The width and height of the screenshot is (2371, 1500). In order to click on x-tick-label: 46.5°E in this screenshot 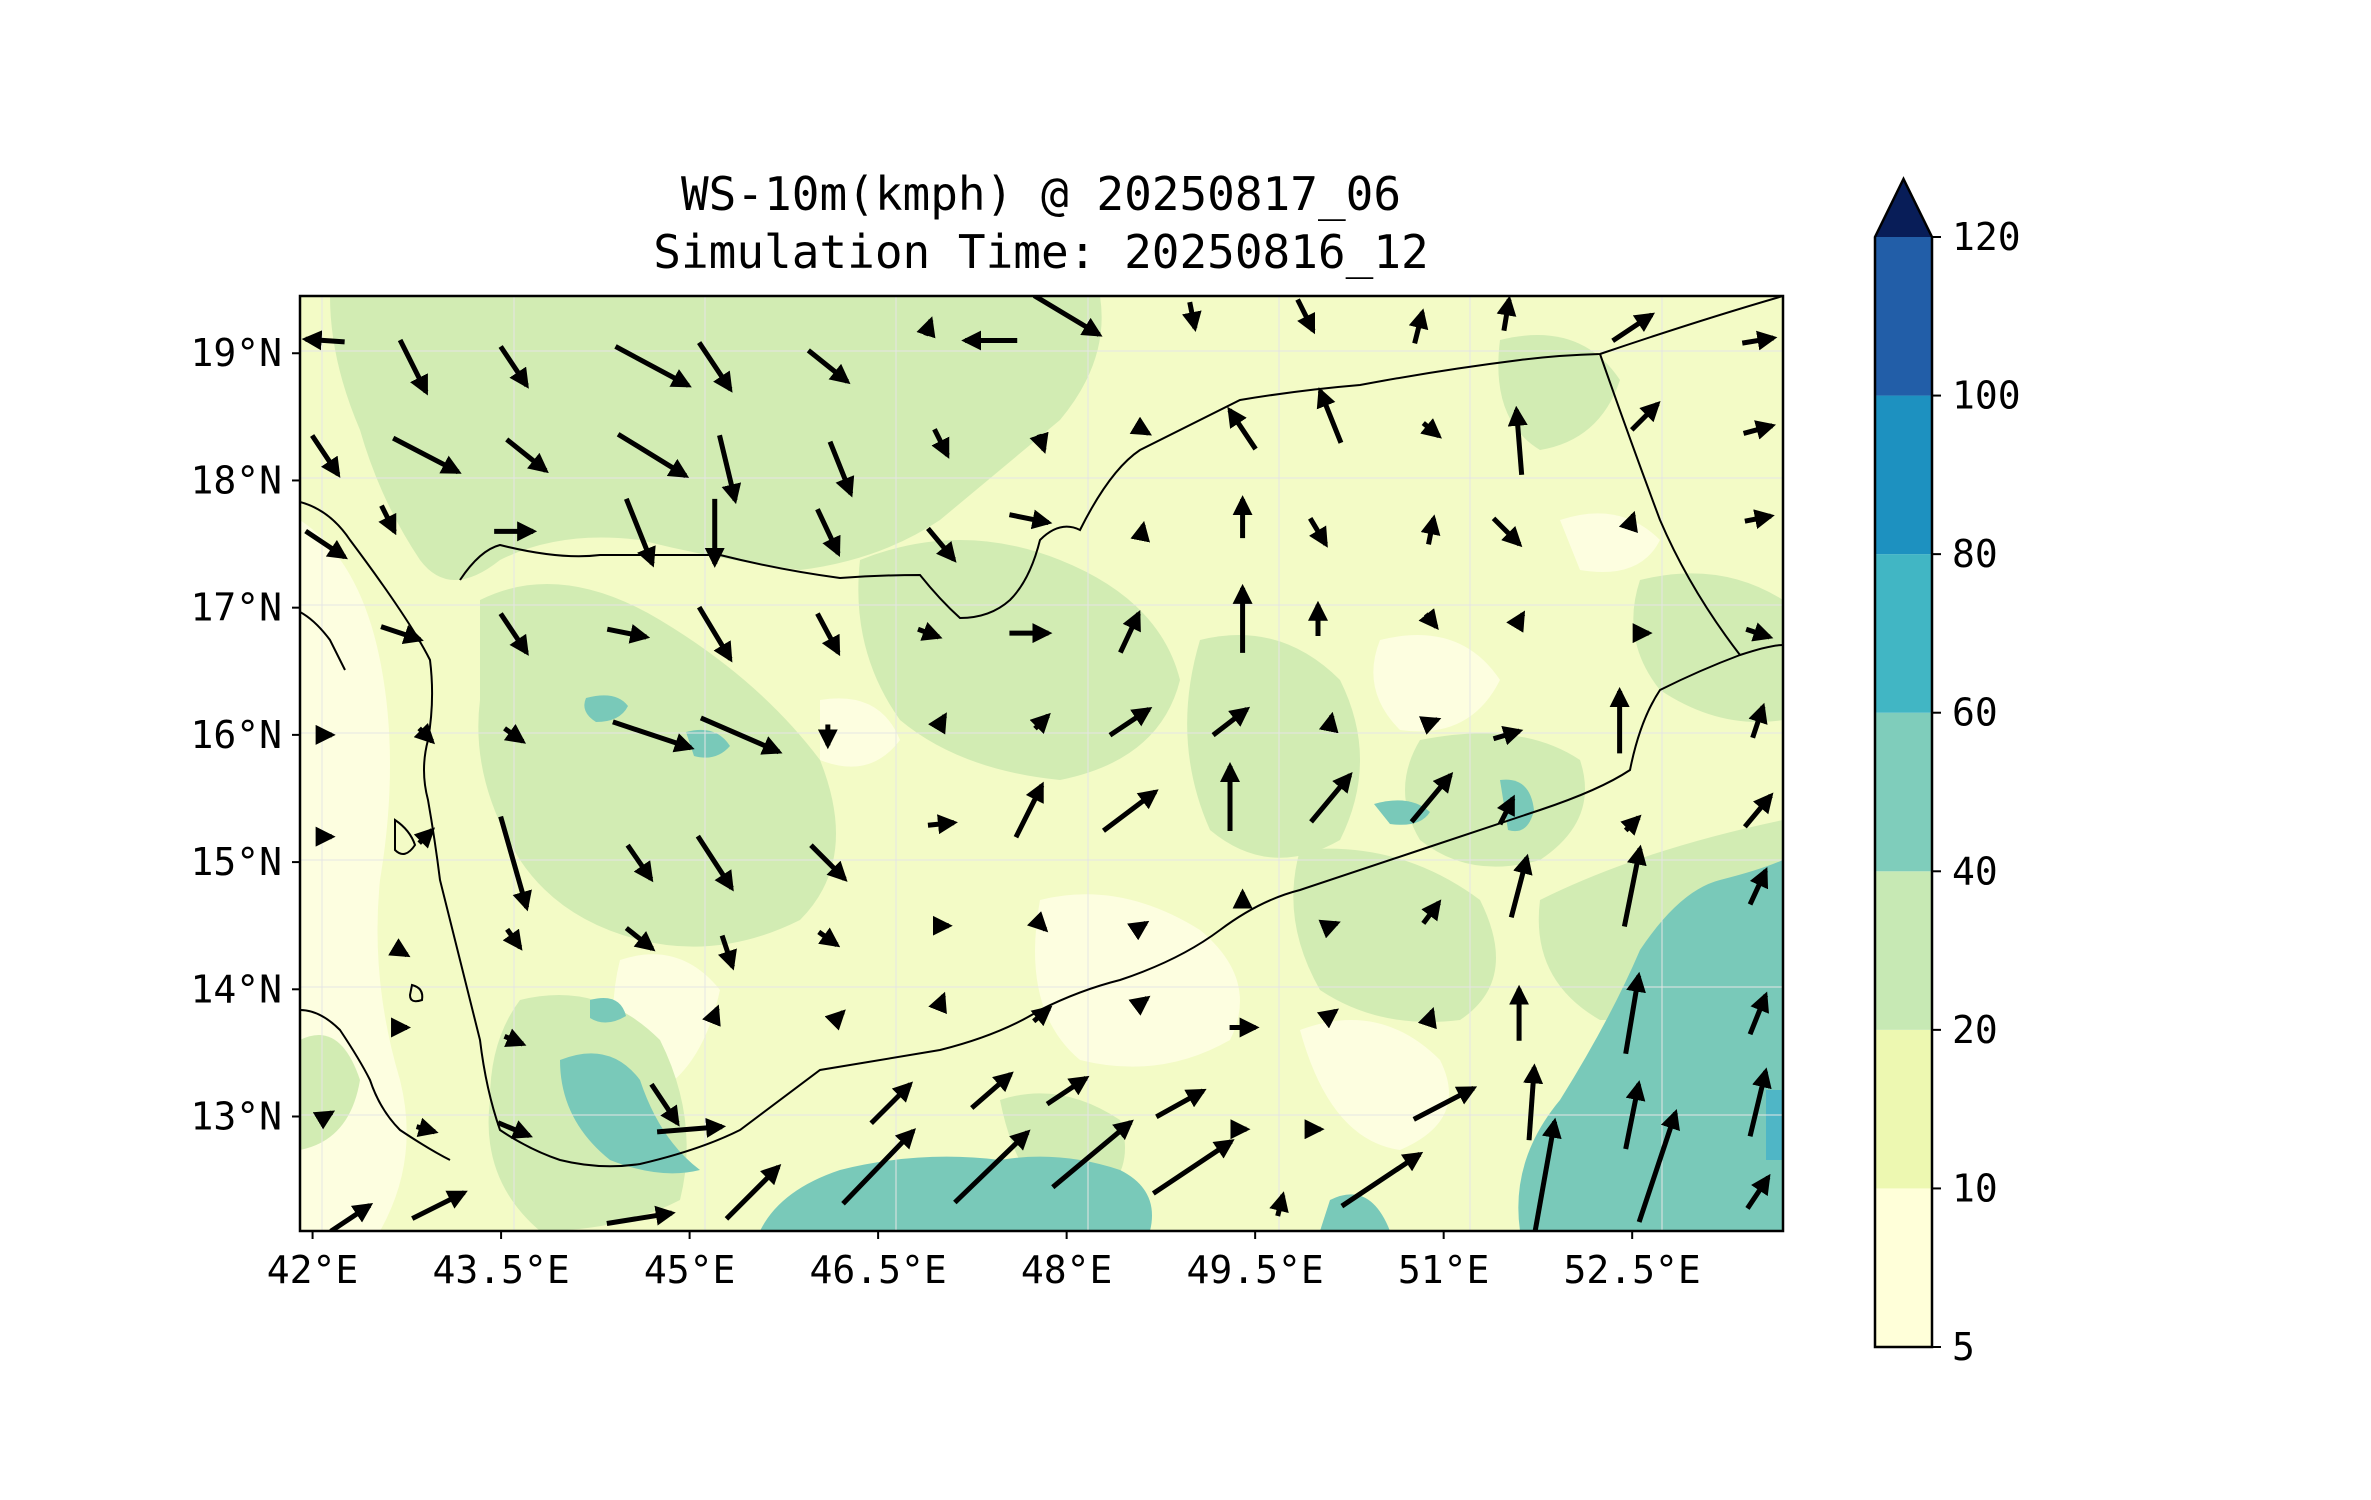, I will do `click(877, 1270)`.